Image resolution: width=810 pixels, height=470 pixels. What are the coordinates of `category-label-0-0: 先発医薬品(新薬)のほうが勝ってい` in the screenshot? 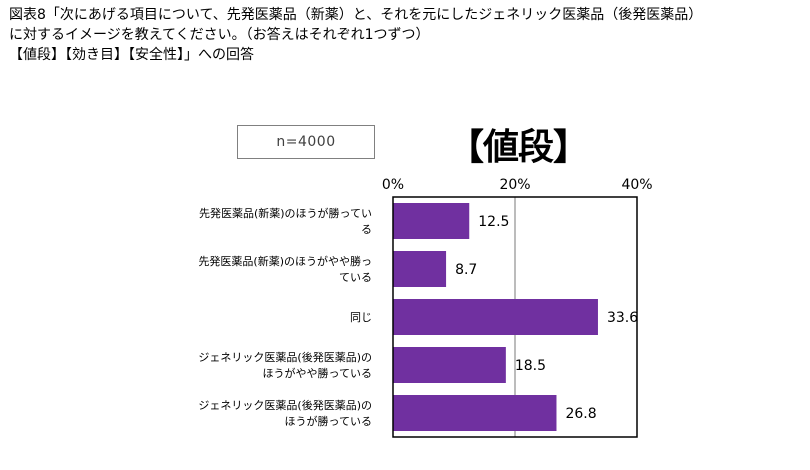 It's located at (285, 213).